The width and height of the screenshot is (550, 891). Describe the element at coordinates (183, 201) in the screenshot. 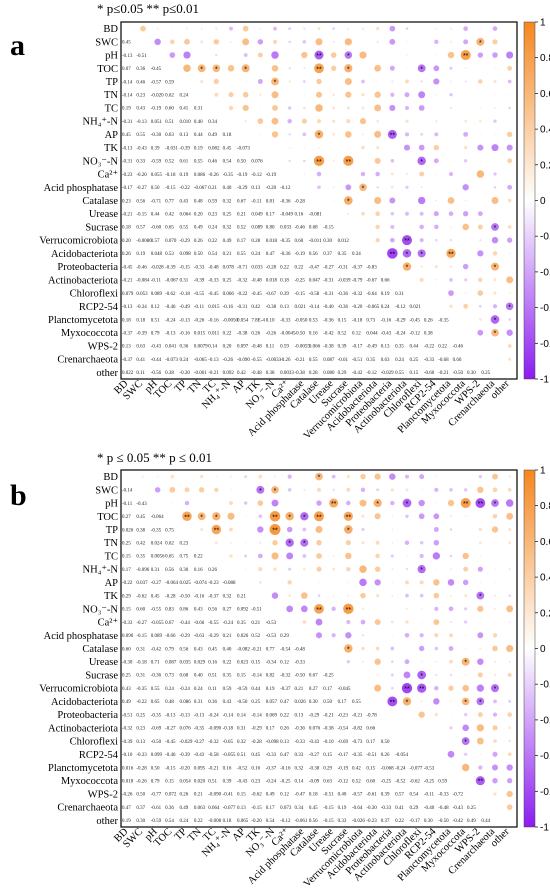

I see `coefficient-label: 0.43` at that location.